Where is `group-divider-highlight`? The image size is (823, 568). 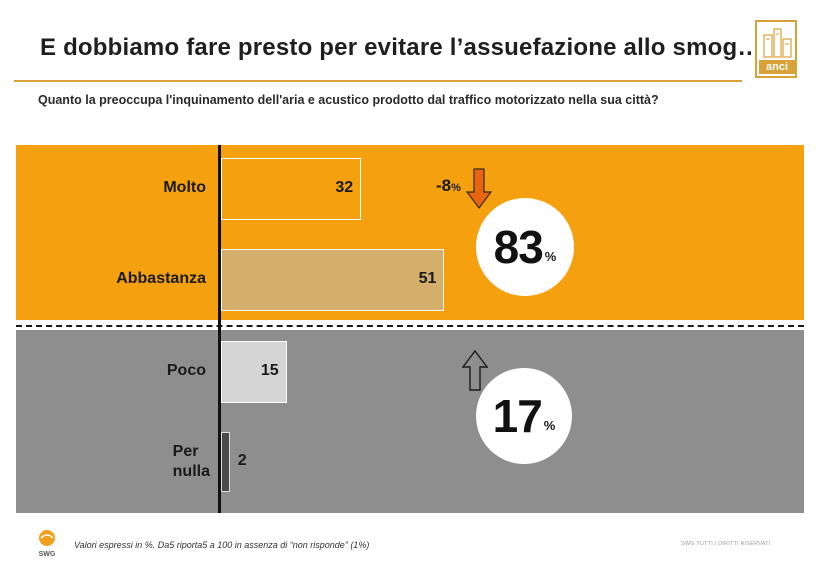
group-divider-highlight is located at coordinates (410, 329).